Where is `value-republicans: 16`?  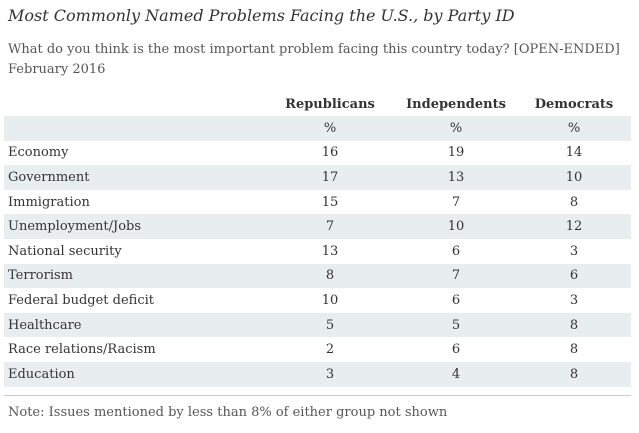 value-republicans: 16 is located at coordinates (330, 153).